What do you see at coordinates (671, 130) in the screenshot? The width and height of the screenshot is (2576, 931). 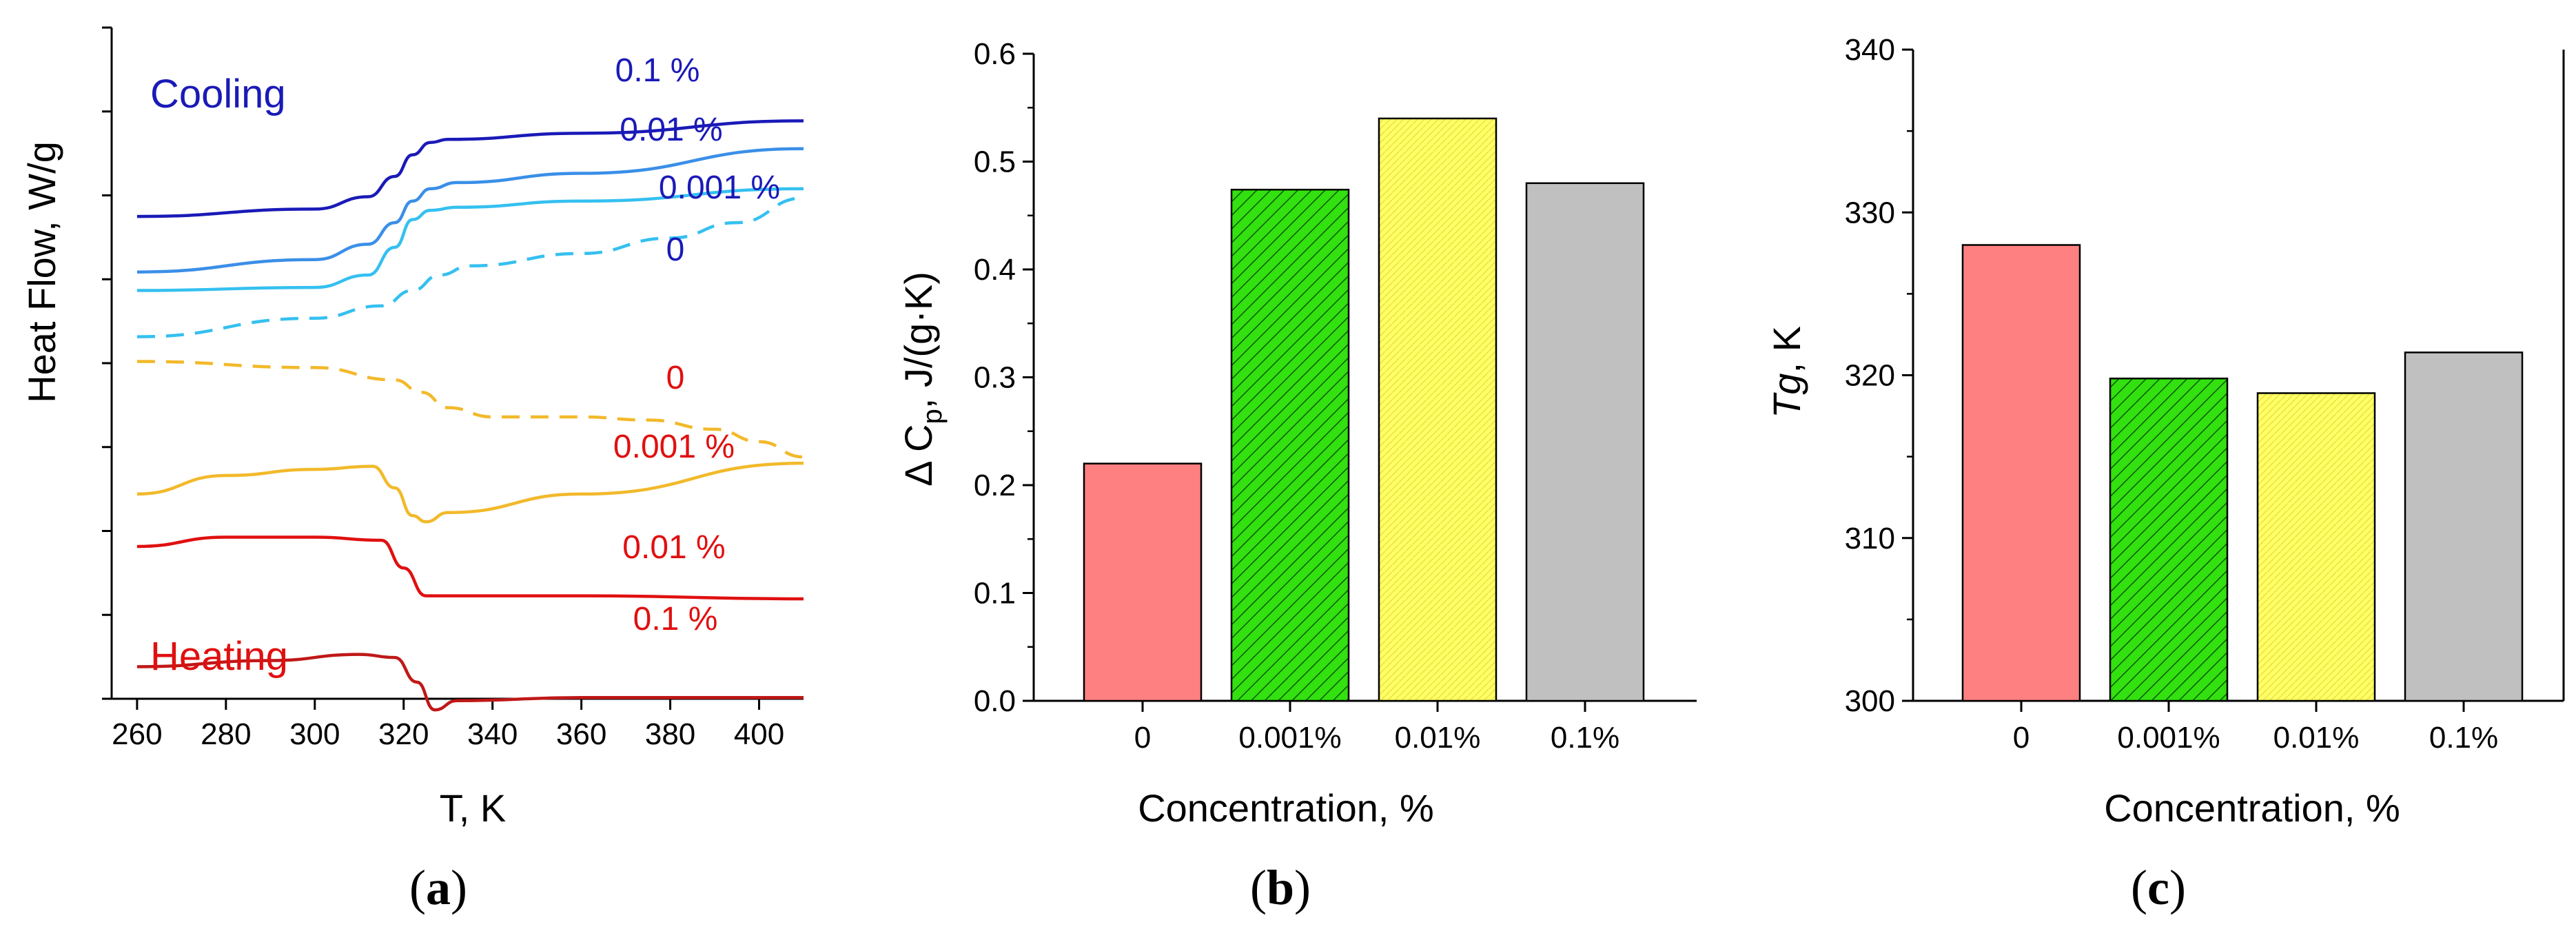 I see `series-label-cooling-0-01: 0.01 %` at bounding box center [671, 130].